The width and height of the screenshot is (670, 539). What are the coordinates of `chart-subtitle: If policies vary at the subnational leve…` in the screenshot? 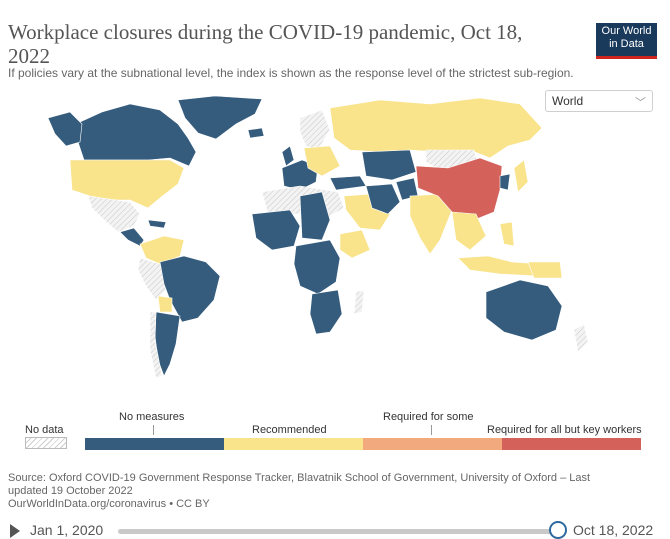 It's located at (291, 73).